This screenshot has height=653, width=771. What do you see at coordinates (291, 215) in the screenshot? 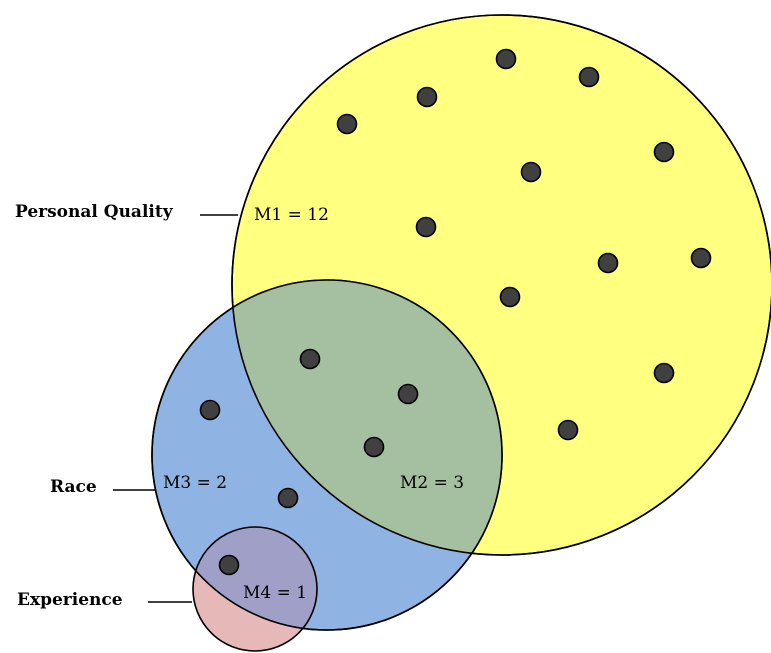
I see `region-label-m1: M1 = 12` at bounding box center [291, 215].